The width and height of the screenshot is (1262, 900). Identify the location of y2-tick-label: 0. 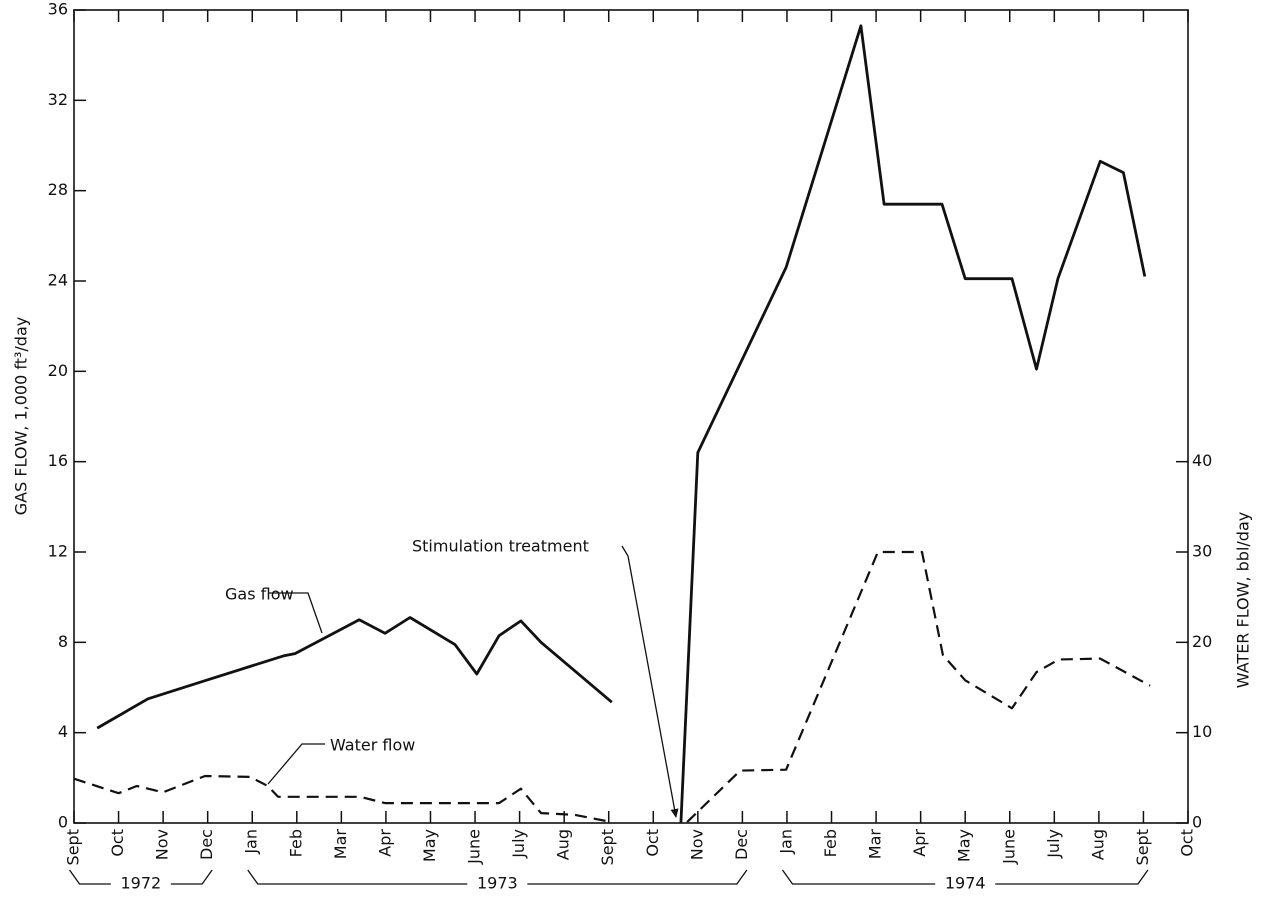
(1197, 822).